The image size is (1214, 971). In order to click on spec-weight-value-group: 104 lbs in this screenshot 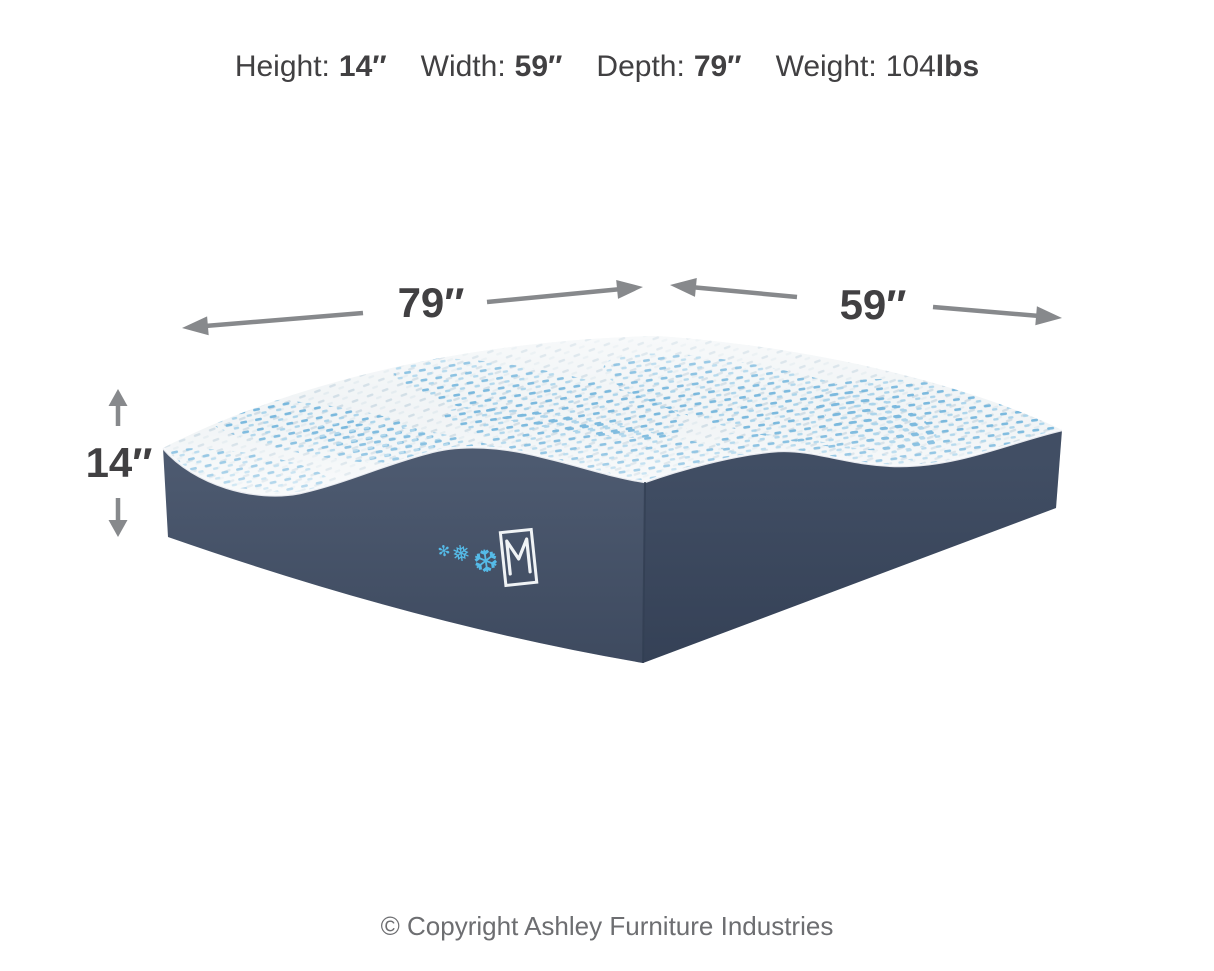, I will do `click(932, 67)`.